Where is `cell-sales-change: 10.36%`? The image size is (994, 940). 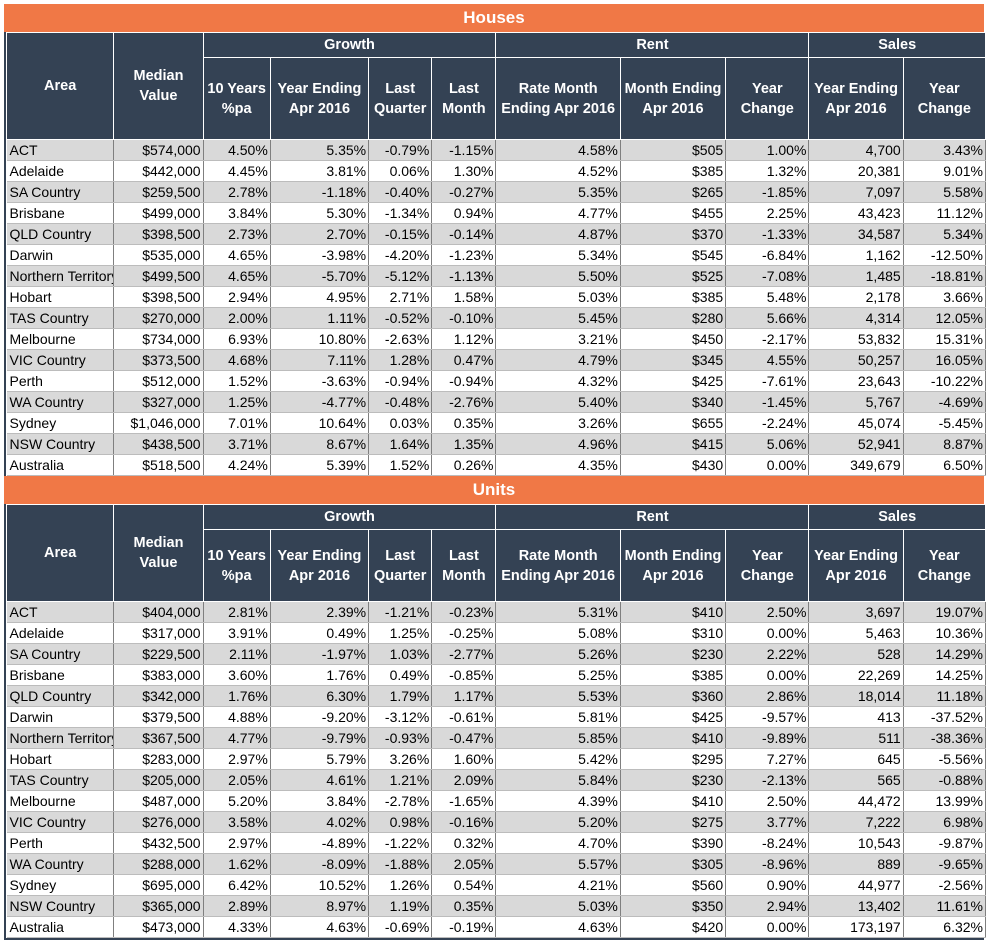
cell-sales-change: 10.36% is located at coordinates (945, 633).